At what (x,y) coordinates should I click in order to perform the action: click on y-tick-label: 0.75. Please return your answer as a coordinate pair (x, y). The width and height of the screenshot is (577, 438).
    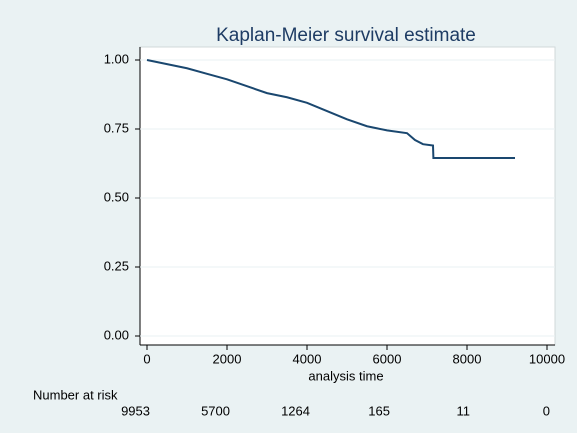
    Looking at the image, I should click on (116, 127).